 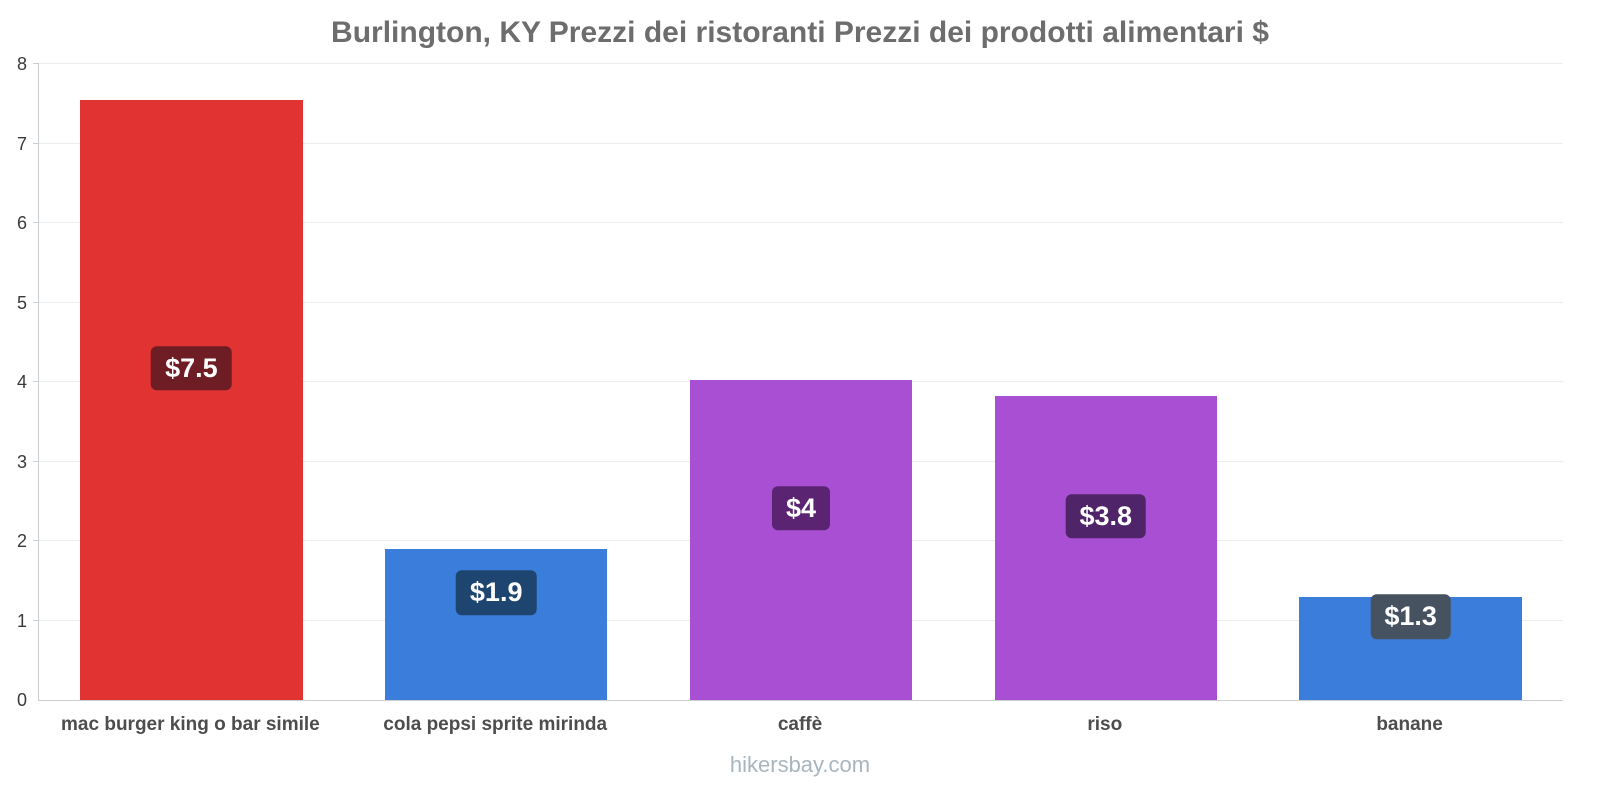 What do you see at coordinates (191, 368) in the screenshot?
I see `value-label: $7.5` at bounding box center [191, 368].